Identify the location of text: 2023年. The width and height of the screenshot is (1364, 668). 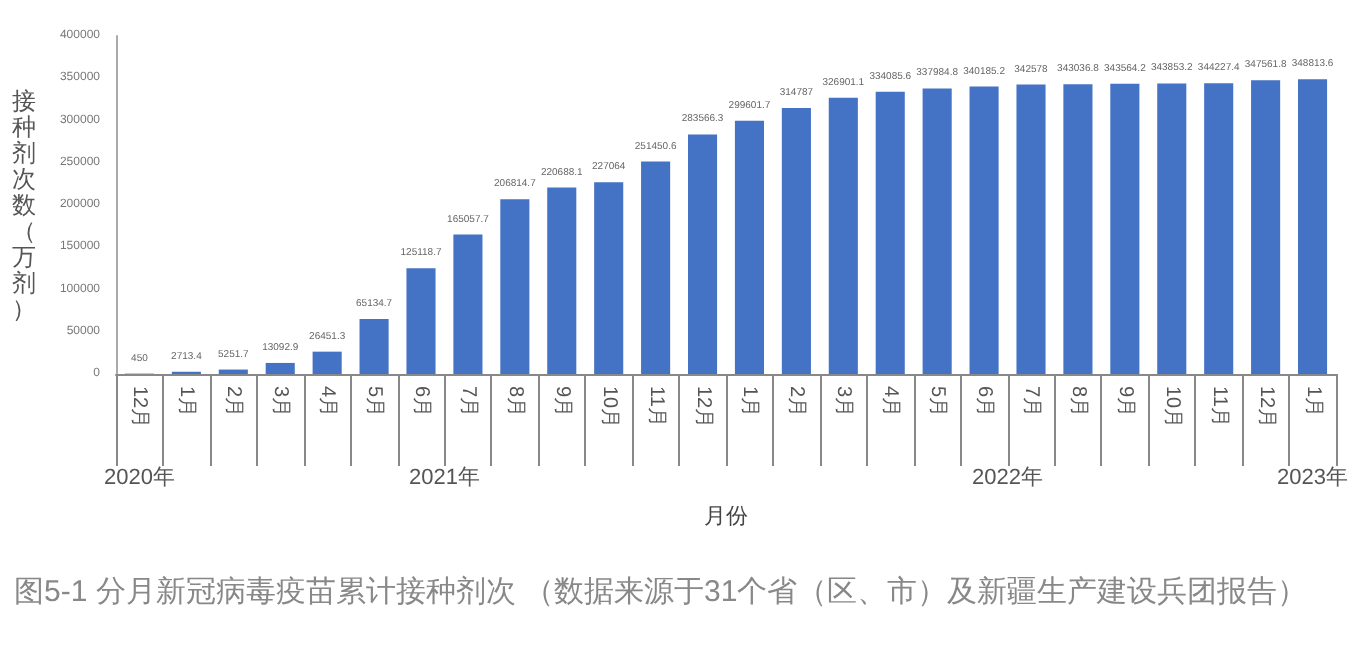
(1313, 478).